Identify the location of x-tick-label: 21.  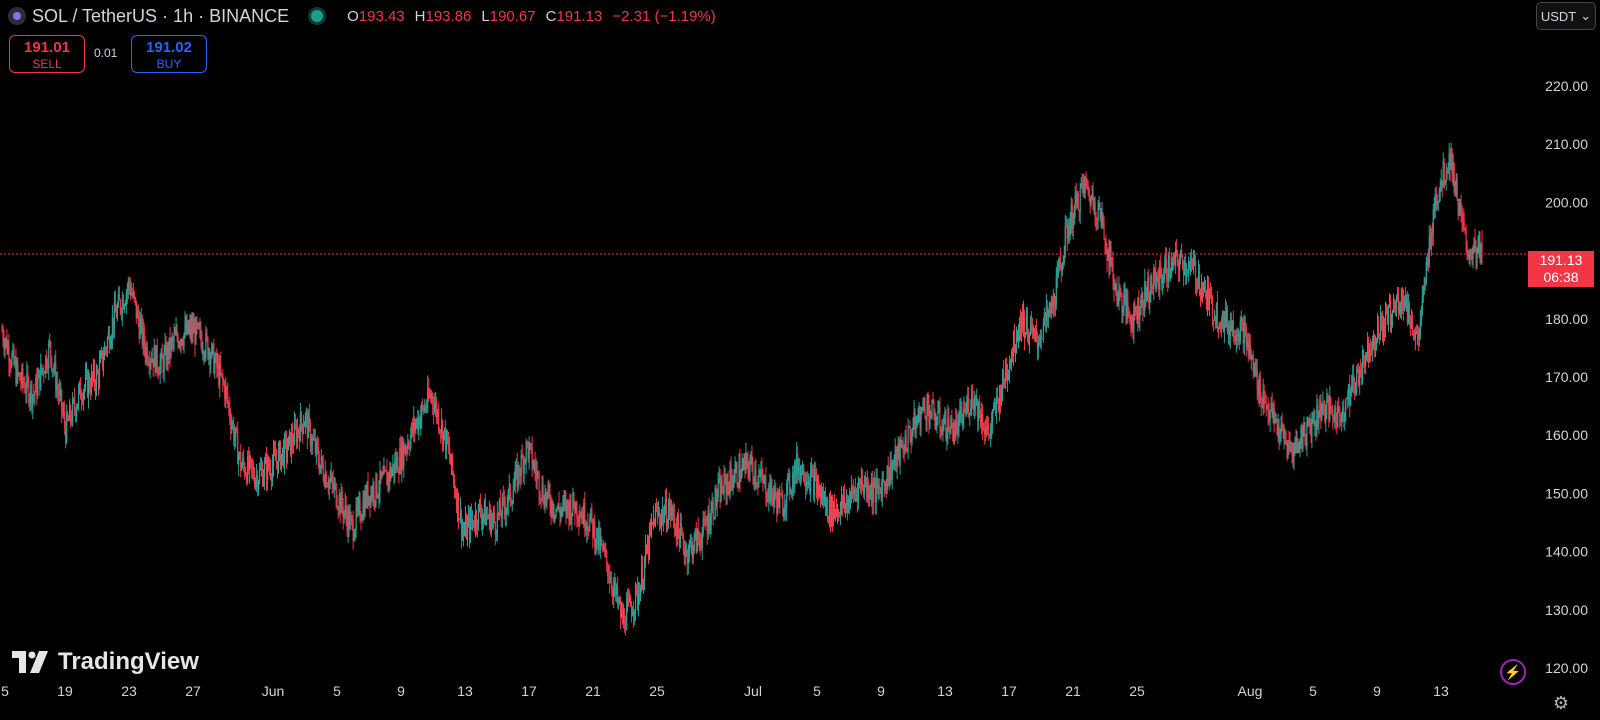
(1073, 691).